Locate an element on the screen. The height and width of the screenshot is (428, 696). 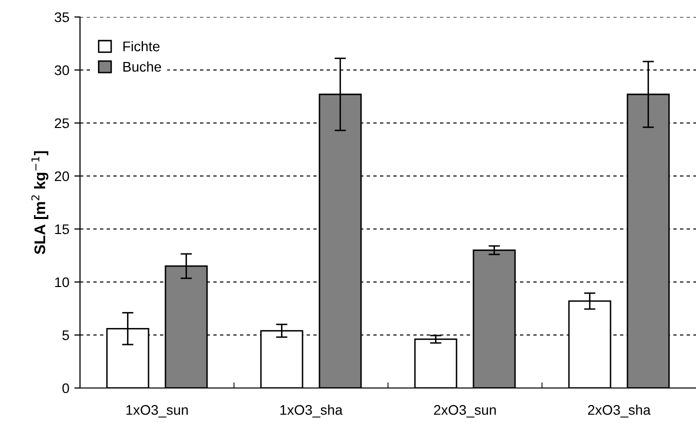
x-tick-label: 1xO3_sun is located at coordinates (157, 411).